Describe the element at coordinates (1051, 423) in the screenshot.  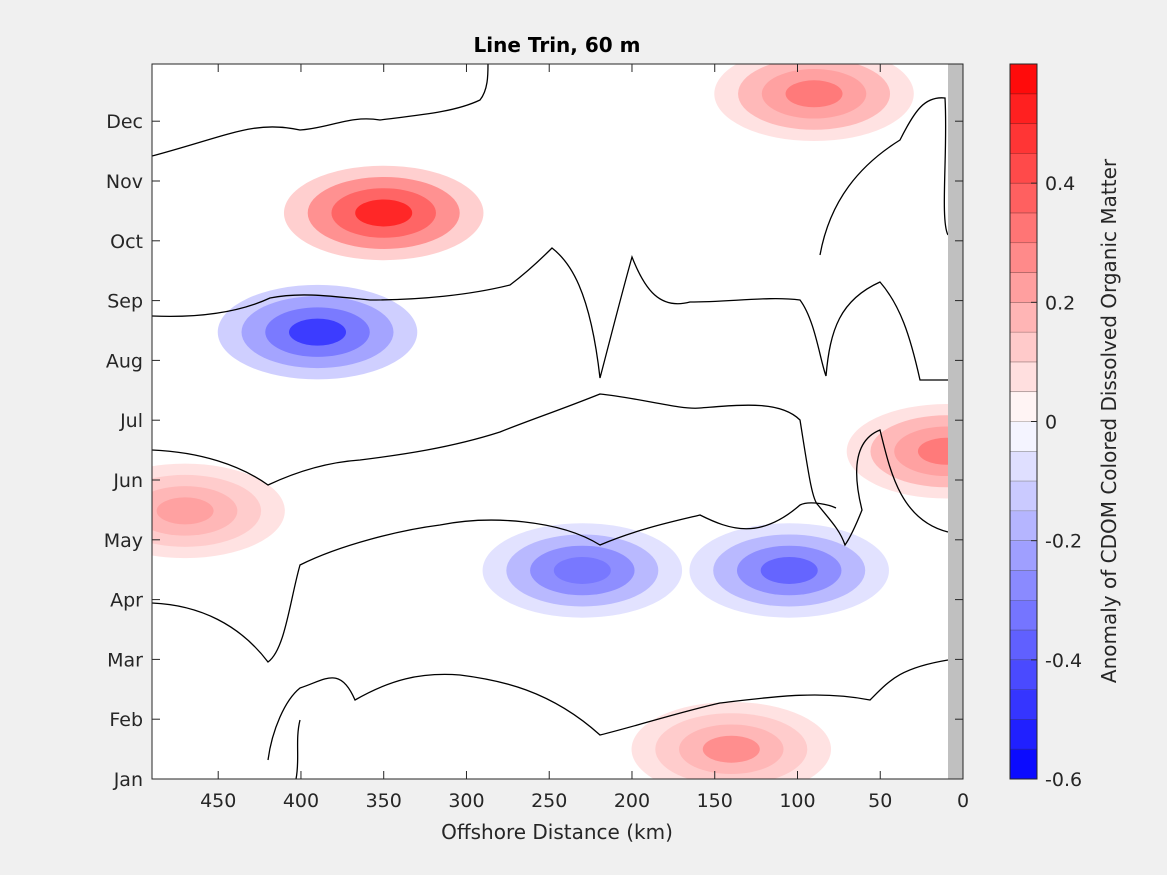
I see `colorbar-tick-label: 0` at that location.